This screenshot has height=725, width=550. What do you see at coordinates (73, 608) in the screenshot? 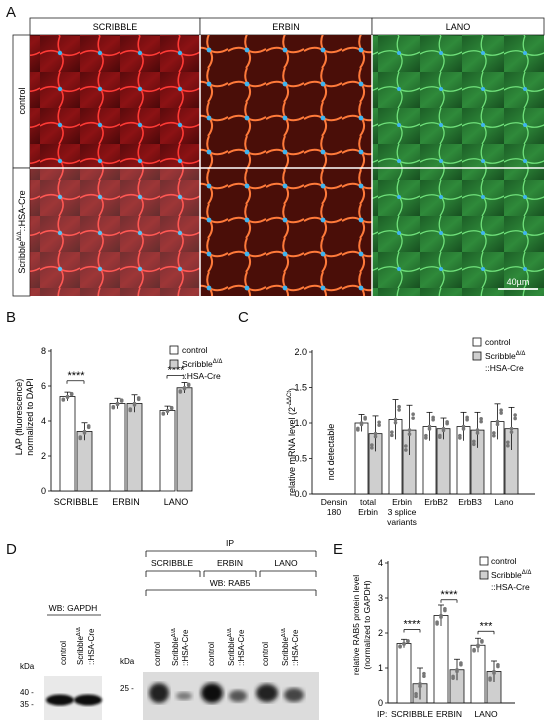
I see `wb-gapdh-label: WB: GAPDH` at bounding box center [73, 608].